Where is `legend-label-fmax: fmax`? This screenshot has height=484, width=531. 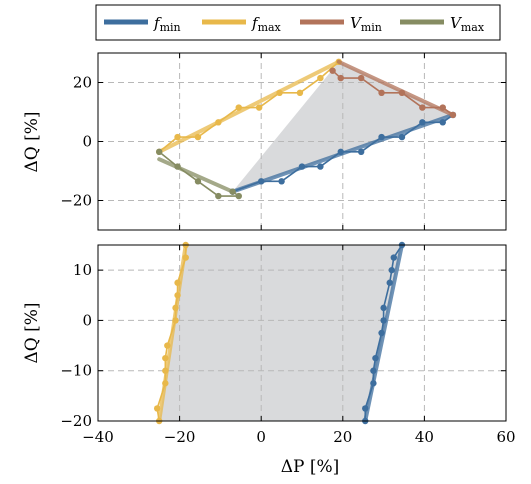
legend-label-fmax: fmax is located at coordinates (266, 24).